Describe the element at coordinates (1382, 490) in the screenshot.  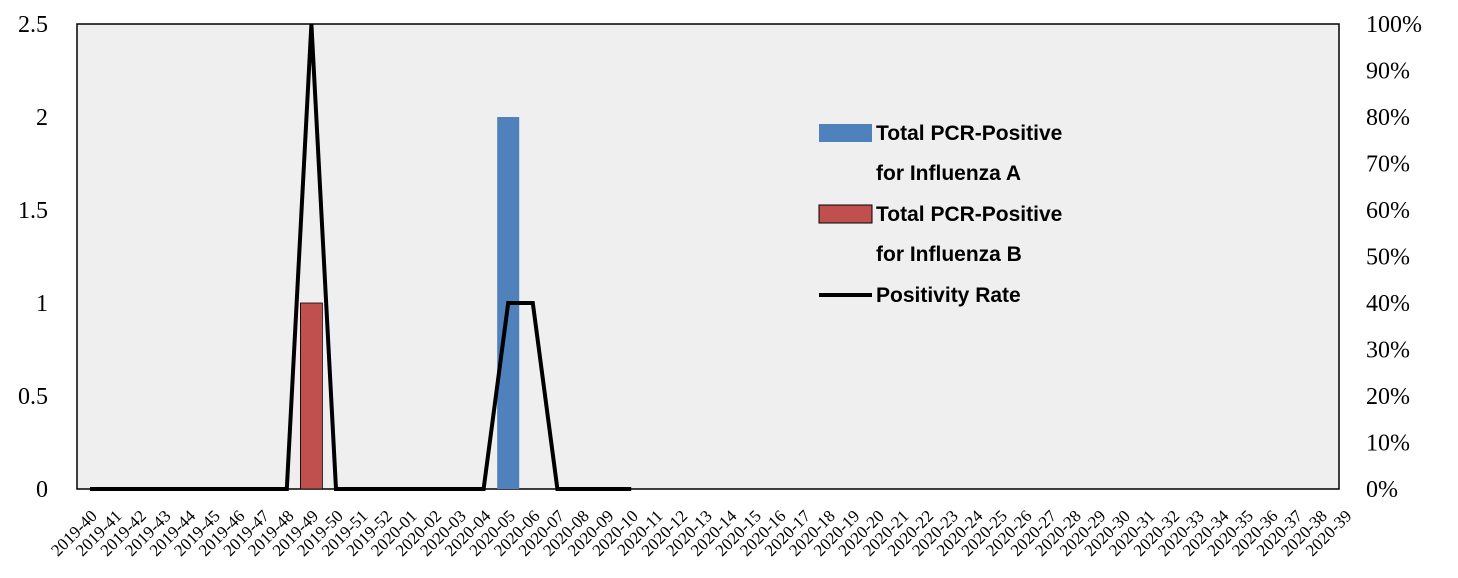
I see `right-tick-label: 0%` at that location.